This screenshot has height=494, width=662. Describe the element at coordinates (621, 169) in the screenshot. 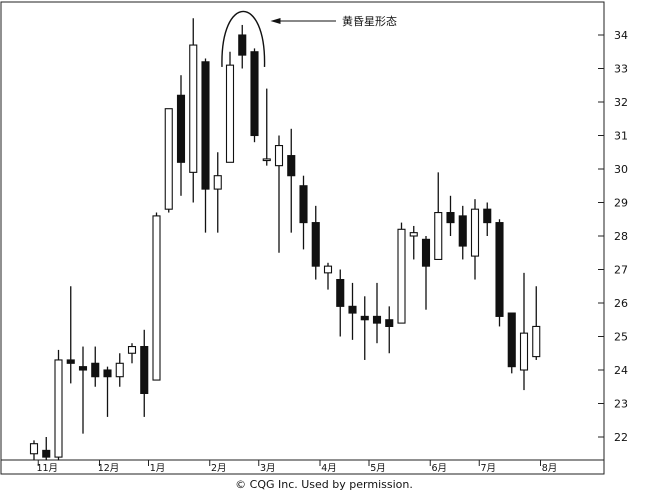

I see `y-tick-label: 30` at that location.